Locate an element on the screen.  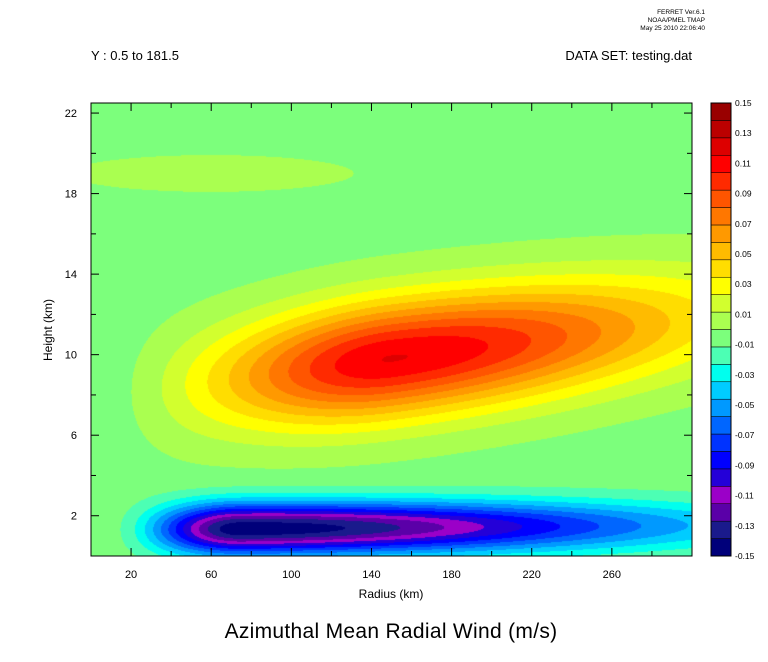
colorbar-tick-label: 0.11 is located at coordinates (743, 163).